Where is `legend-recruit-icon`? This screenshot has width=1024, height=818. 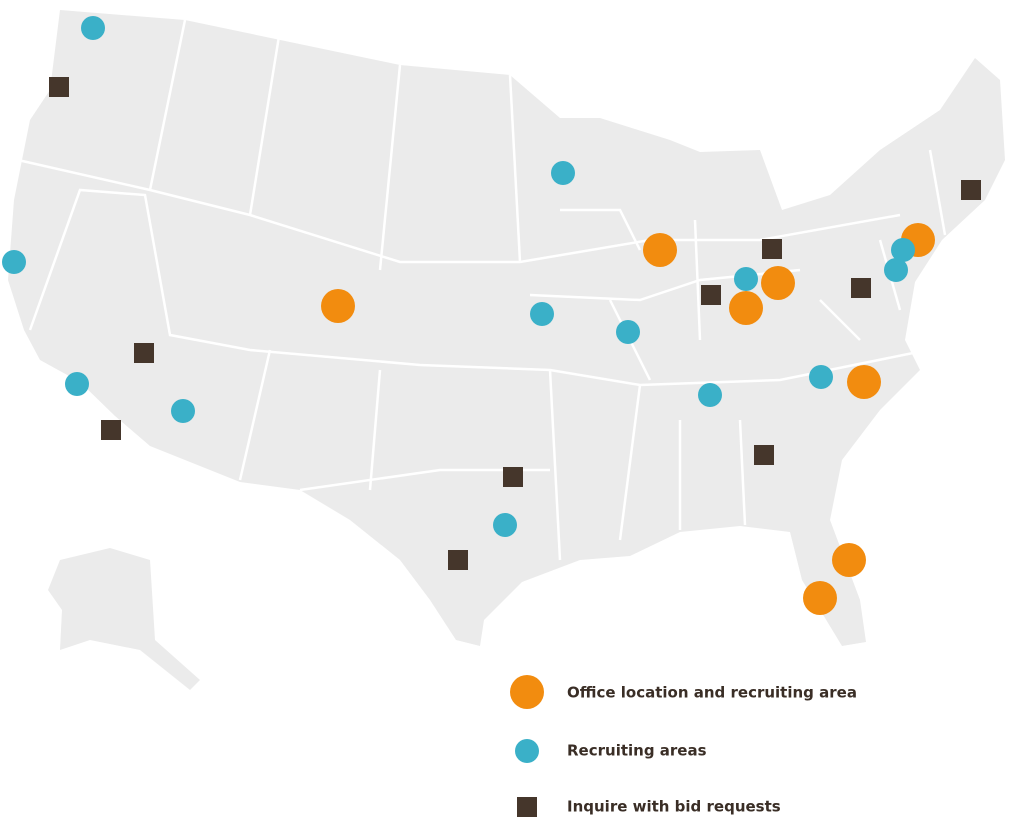
legend-recruit-icon is located at coordinates (527, 751).